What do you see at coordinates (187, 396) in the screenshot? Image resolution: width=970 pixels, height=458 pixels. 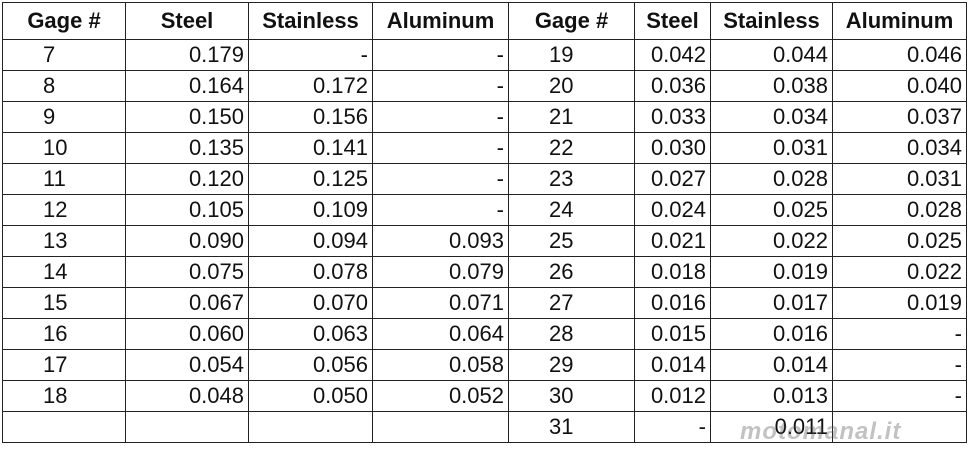 I see `value-cell: 0.048` at bounding box center [187, 396].